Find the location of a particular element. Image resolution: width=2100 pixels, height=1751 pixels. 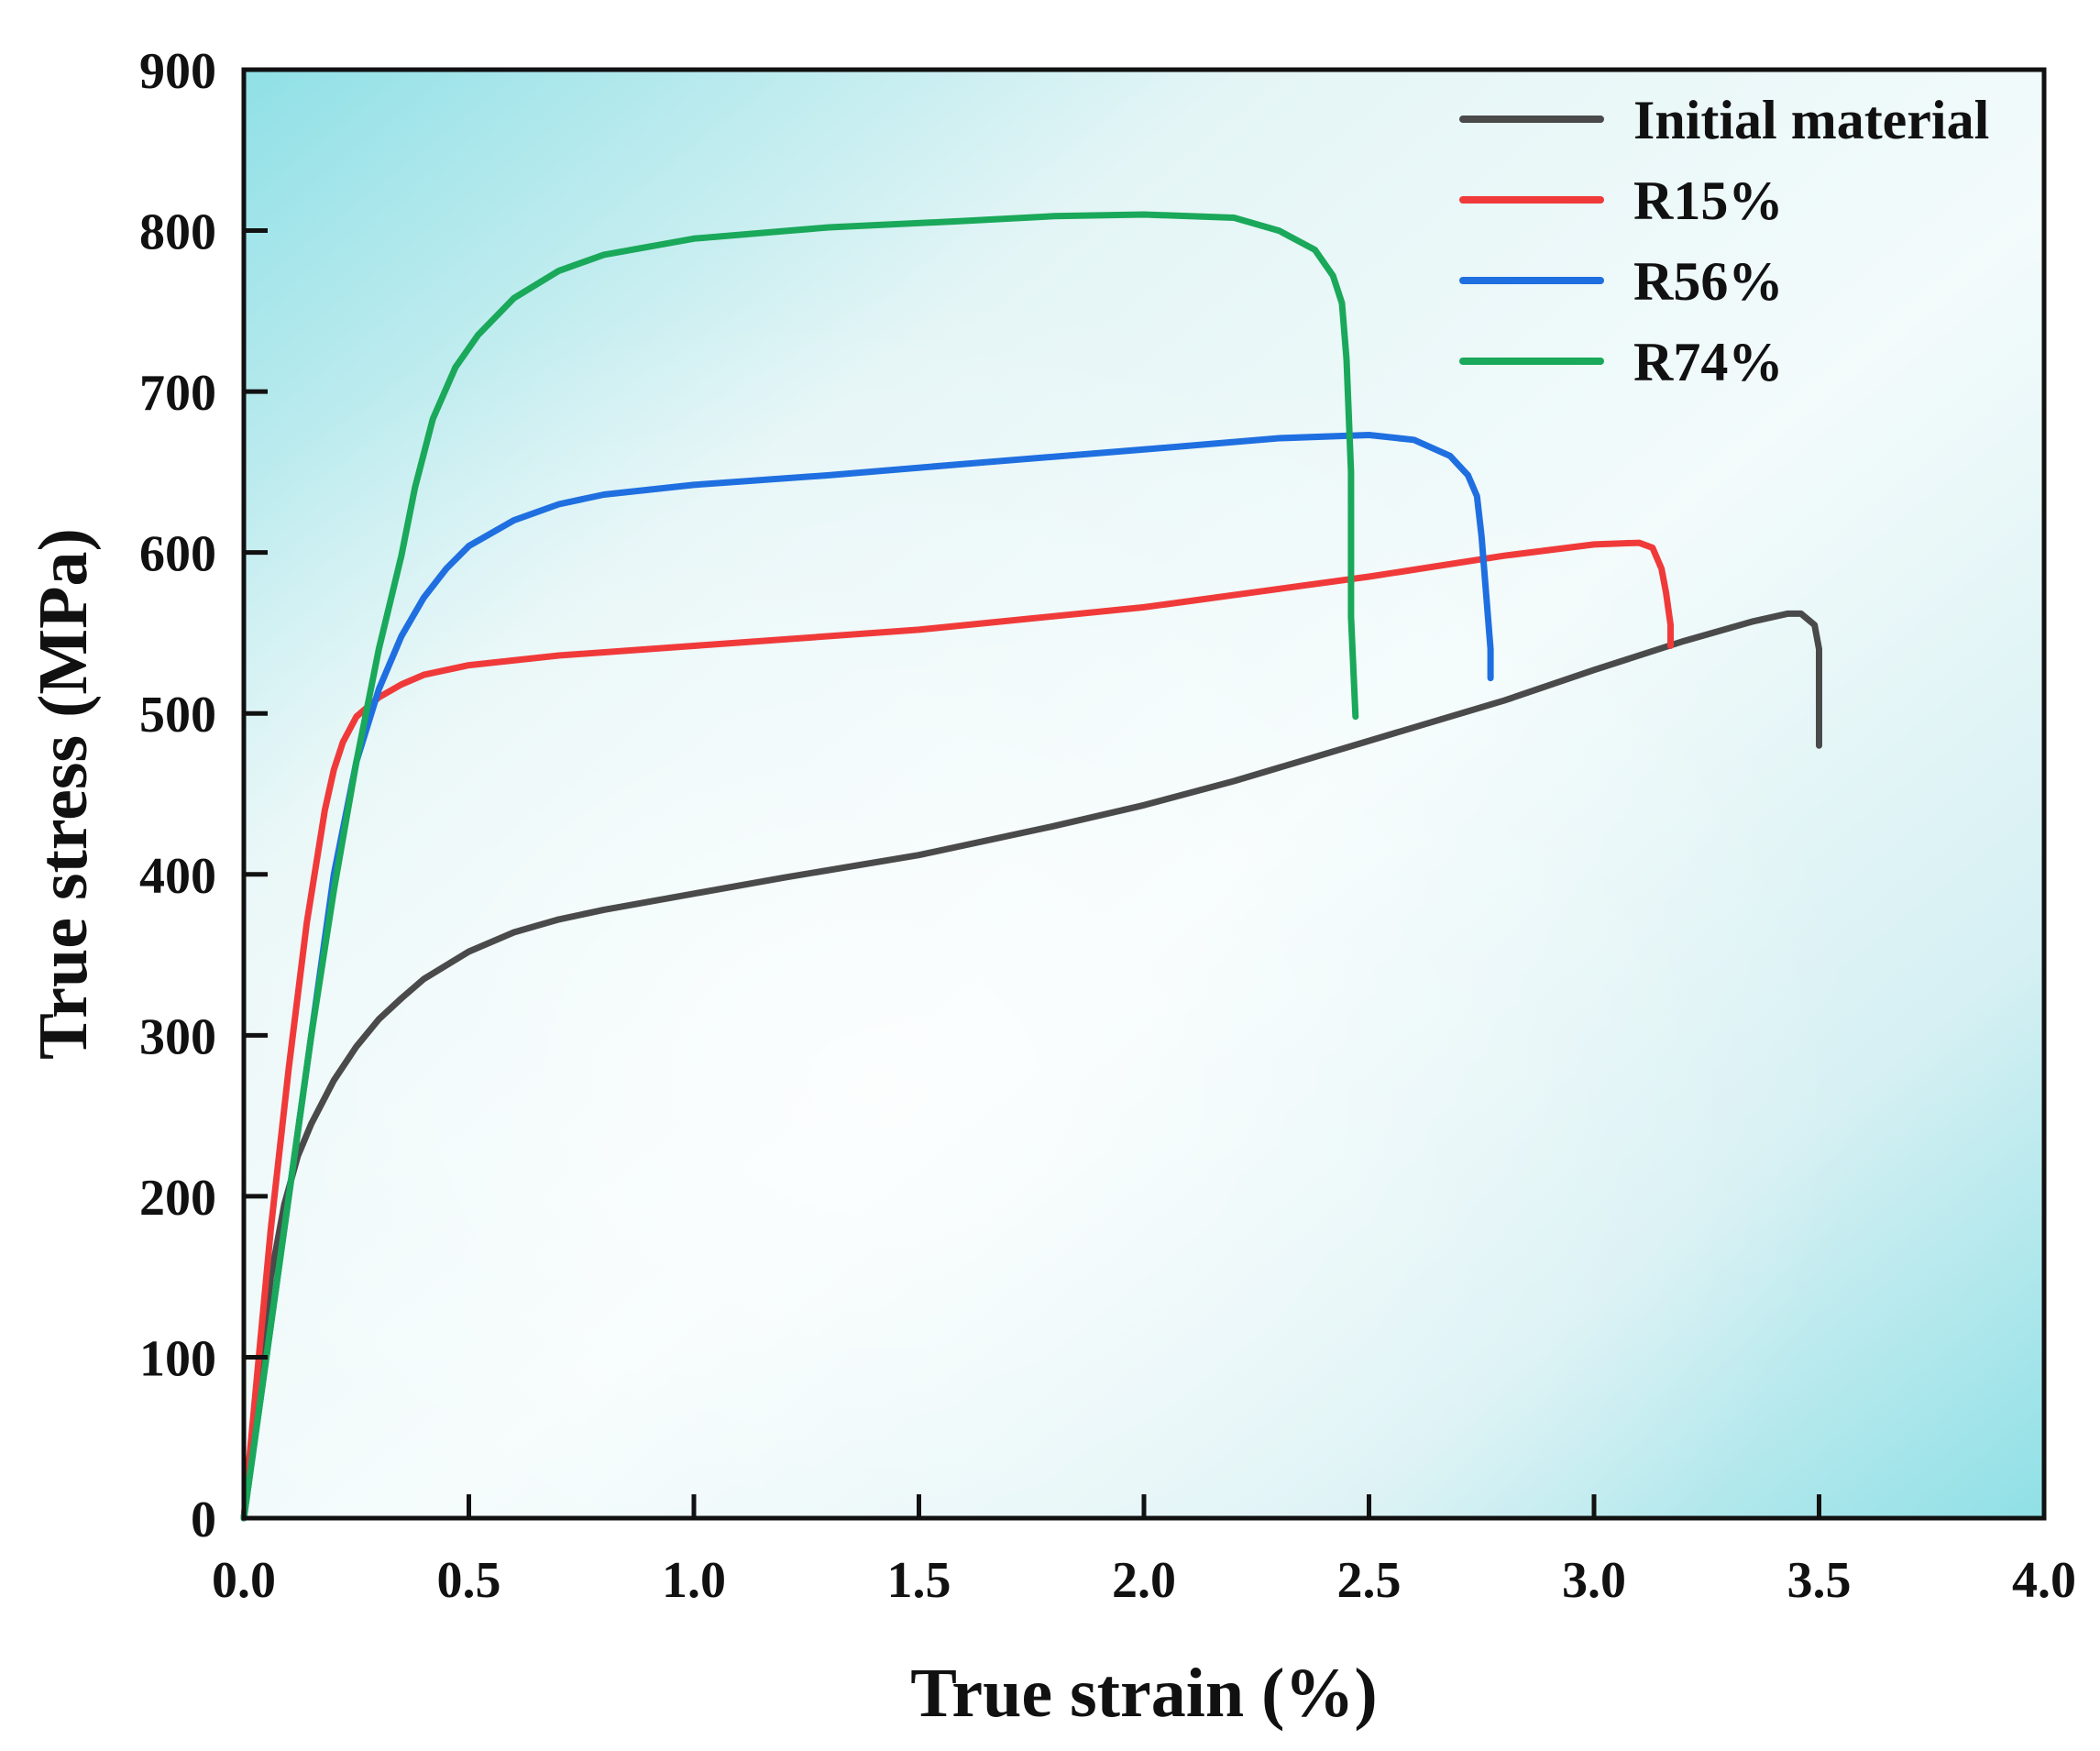

y-tick-label: 900 is located at coordinates (177, 71).